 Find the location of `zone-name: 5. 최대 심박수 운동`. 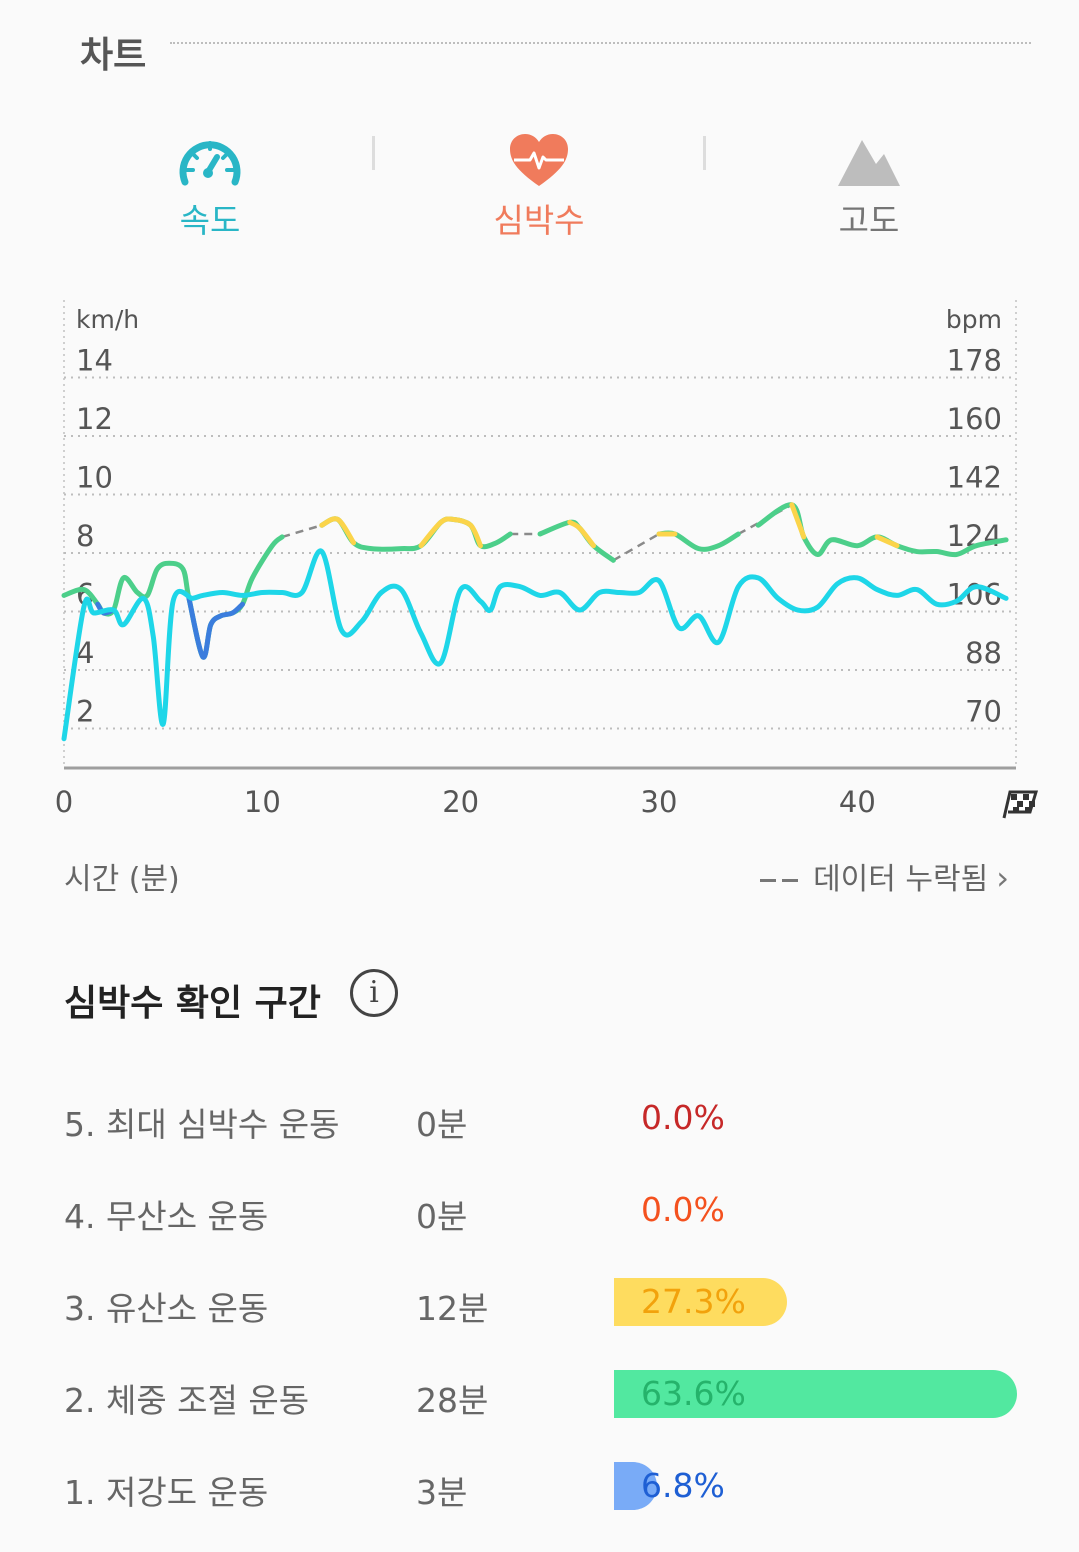

zone-name: 5. 최대 심박수 운동 is located at coordinates (202, 1124).